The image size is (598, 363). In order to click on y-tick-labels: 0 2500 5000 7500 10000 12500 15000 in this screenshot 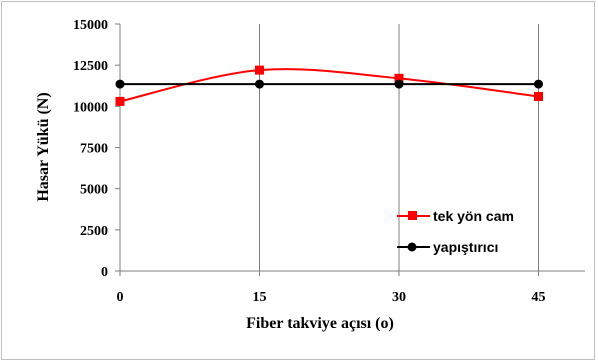, I will do `click(90, 149)`.